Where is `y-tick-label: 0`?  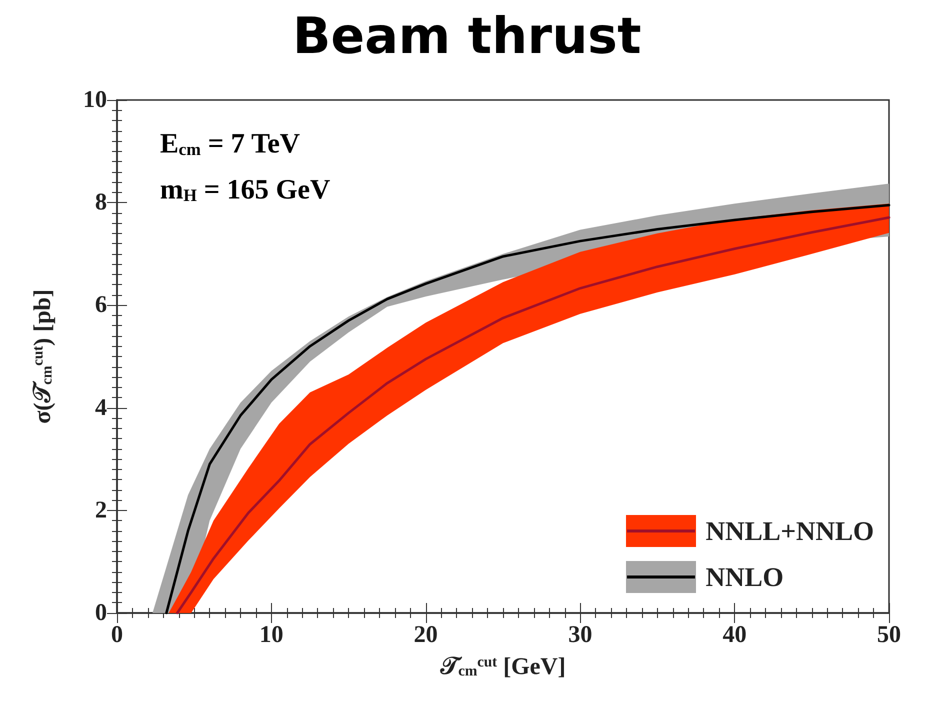
y-tick-label: 0 is located at coordinates (101, 613).